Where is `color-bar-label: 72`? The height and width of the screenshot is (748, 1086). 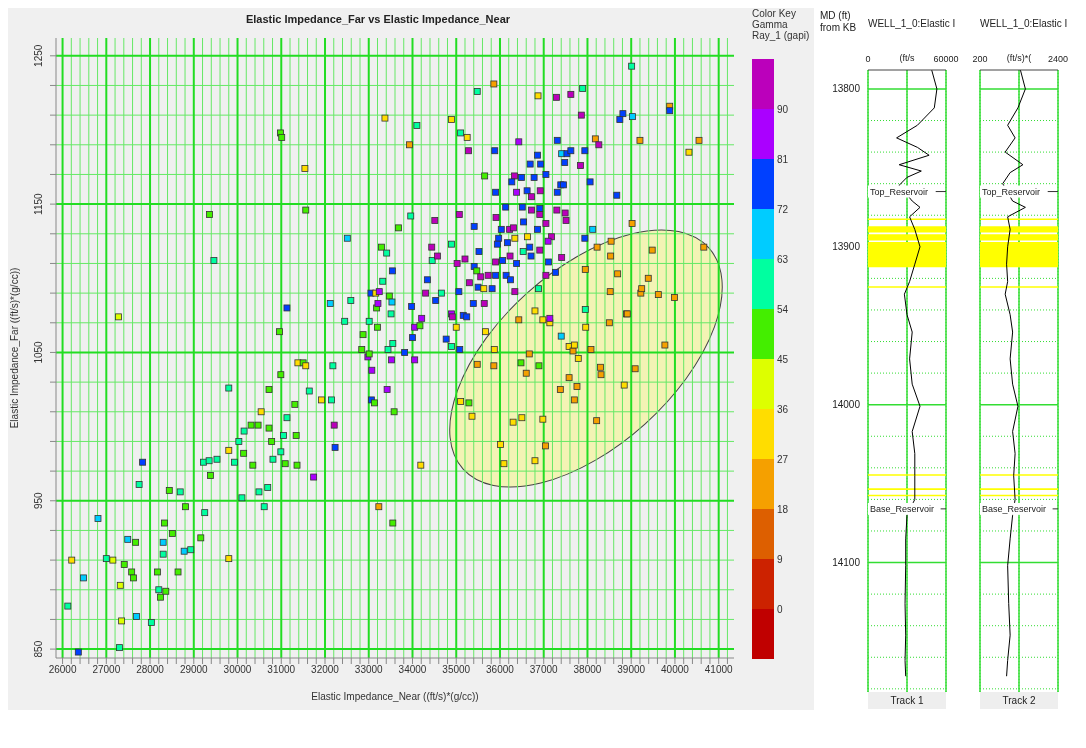
color-bar-label: 72 is located at coordinates (783, 209).